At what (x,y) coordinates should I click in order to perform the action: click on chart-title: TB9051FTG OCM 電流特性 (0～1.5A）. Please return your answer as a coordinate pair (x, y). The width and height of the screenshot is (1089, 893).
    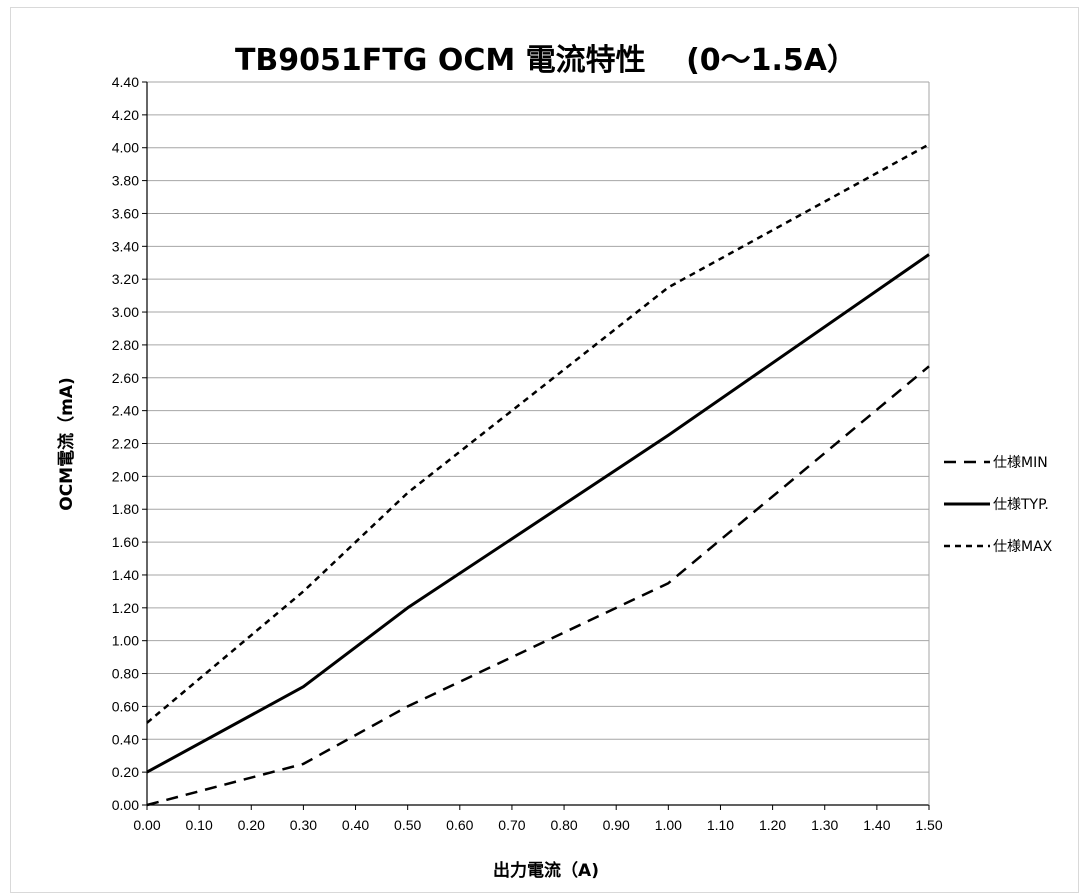
    Looking at the image, I should click on (546, 60).